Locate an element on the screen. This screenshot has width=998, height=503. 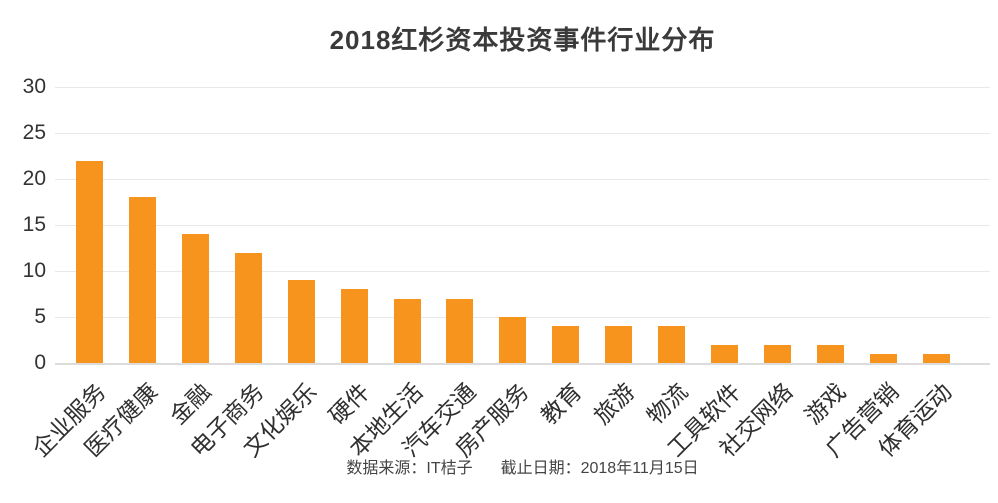
x-axis-line is located at coordinates (522, 364).